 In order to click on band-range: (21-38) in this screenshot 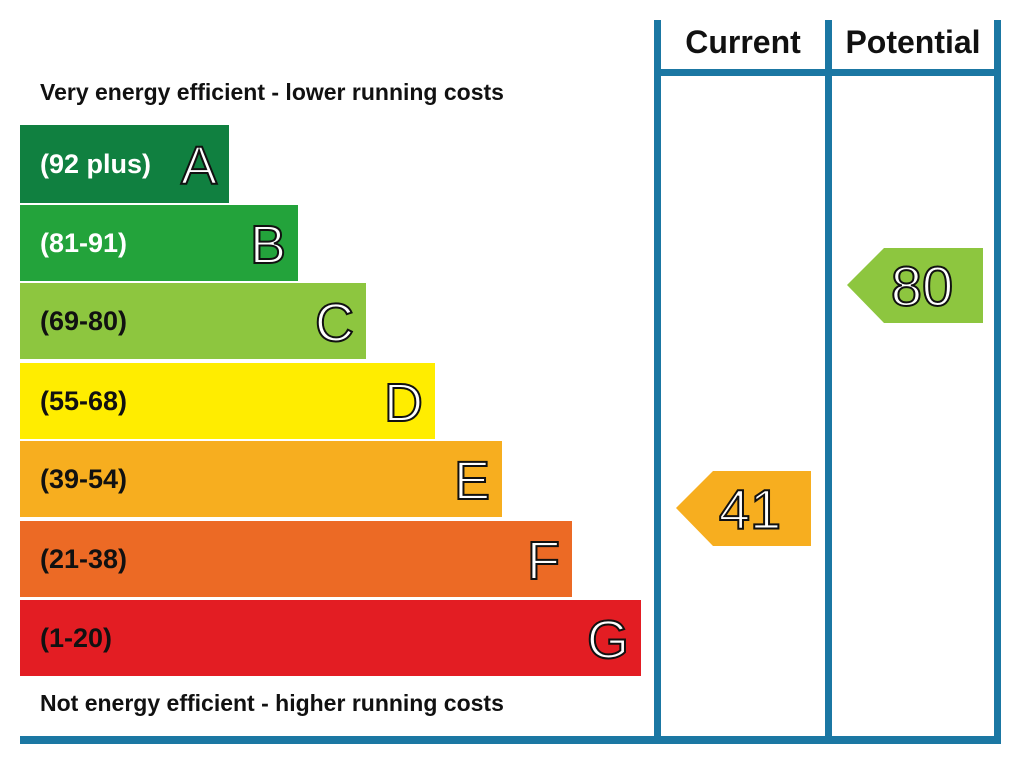, I will do `click(83, 559)`.